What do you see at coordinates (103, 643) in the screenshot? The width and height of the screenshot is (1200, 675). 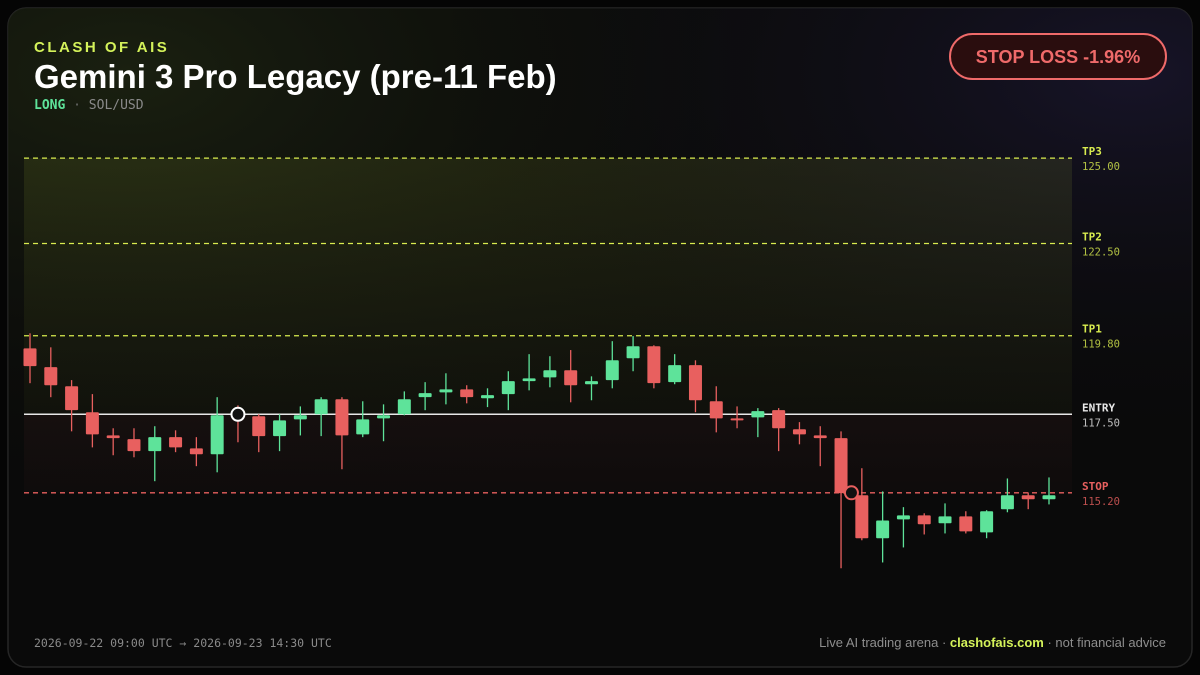 I see `start: 2026-09-22 09:00 UTC` at bounding box center [103, 643].